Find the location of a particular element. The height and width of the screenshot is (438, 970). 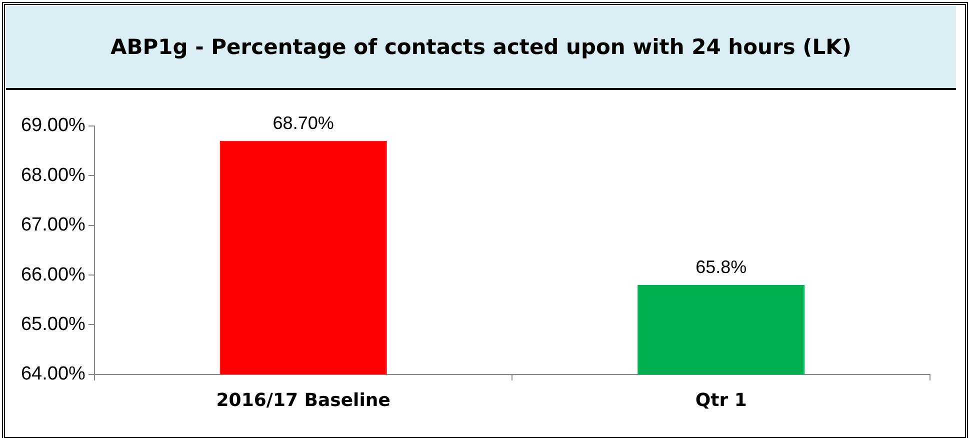

x-tick-label: 2016/17 Baseline is located at coordinates (303, 400).